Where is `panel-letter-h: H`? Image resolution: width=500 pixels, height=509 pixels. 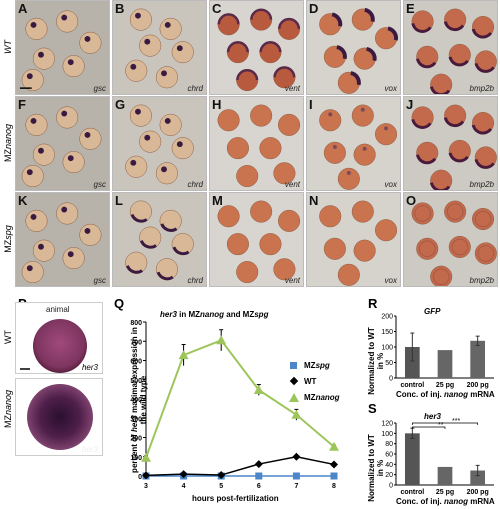
panel-letter-h: H is located at coordinates (217, 104).